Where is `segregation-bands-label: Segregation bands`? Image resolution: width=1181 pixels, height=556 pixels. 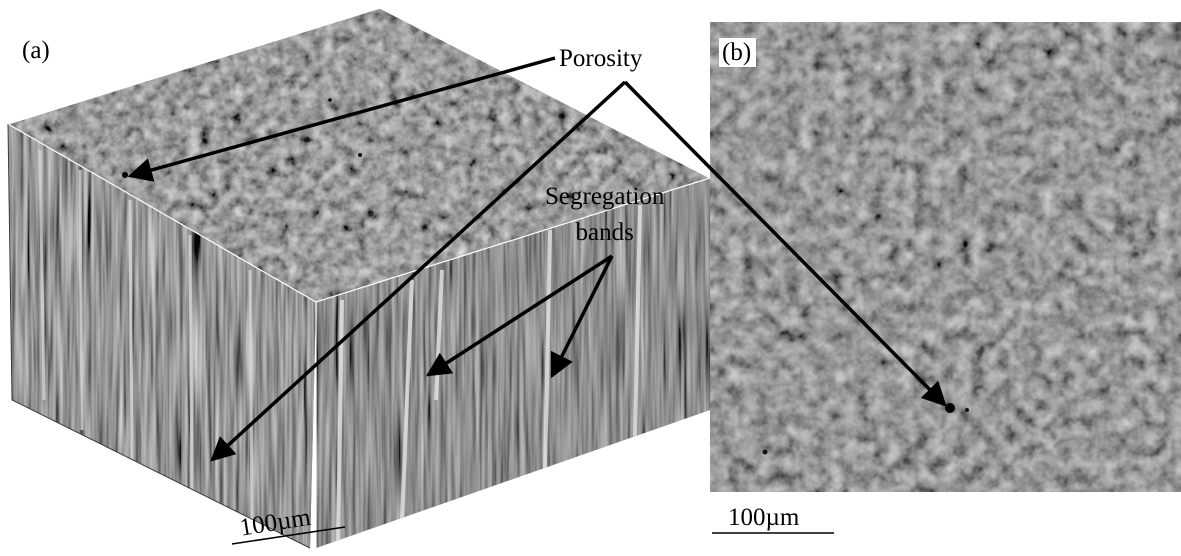 segregation-bands-label: Segregation bands is located at coordinates (604, 215).